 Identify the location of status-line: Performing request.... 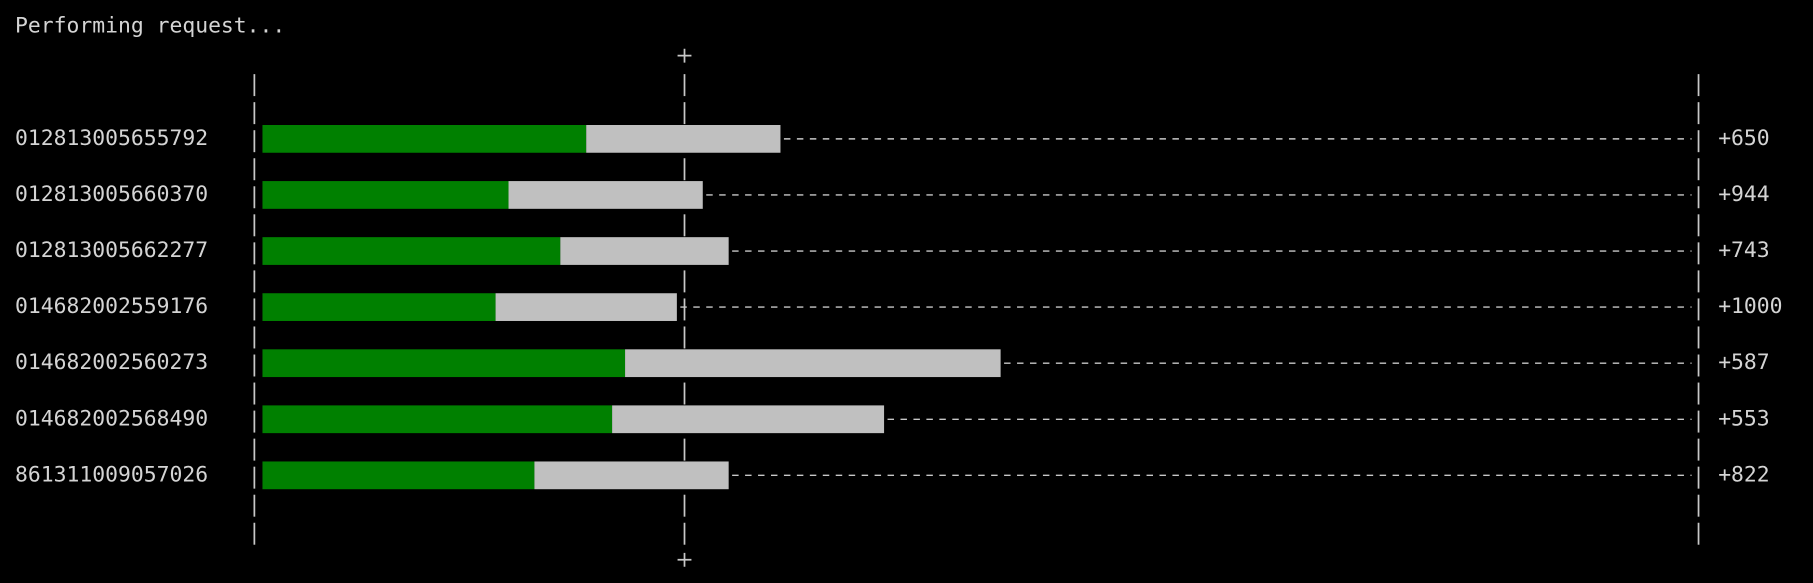
(150, 26).